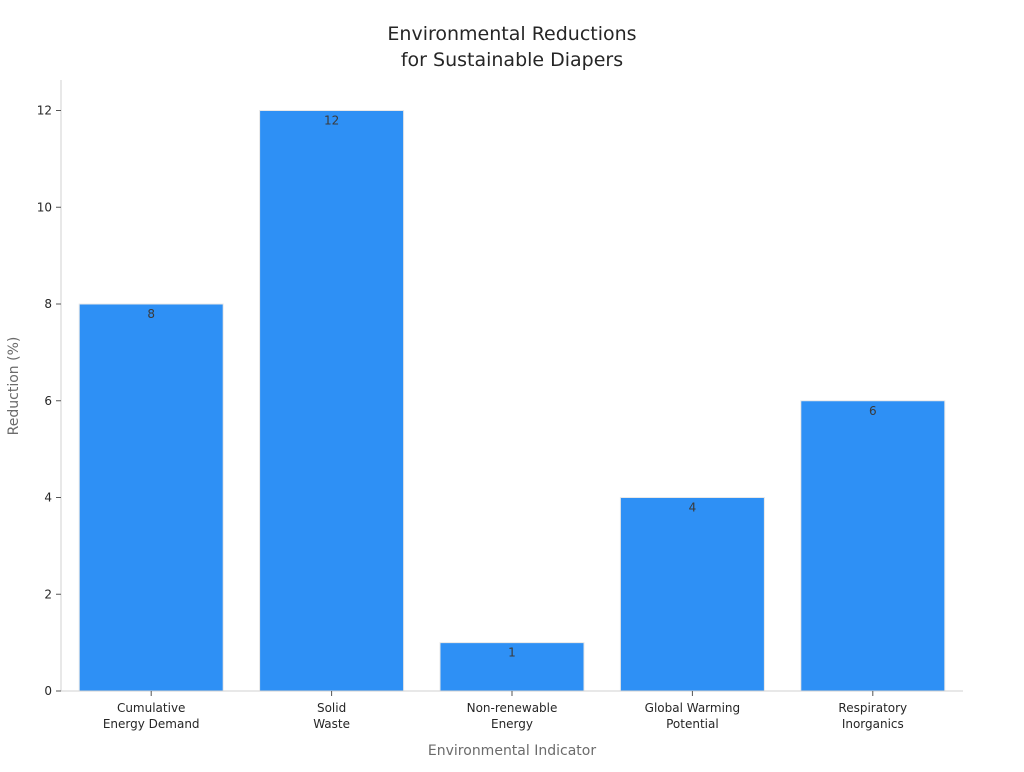 The width and height of the screenshot is (1024, 772). What do you see at coordinates (331, 716) in the screenshot?
I see `x-tick-label: Solid Waste` at bounding box center [331, 716].